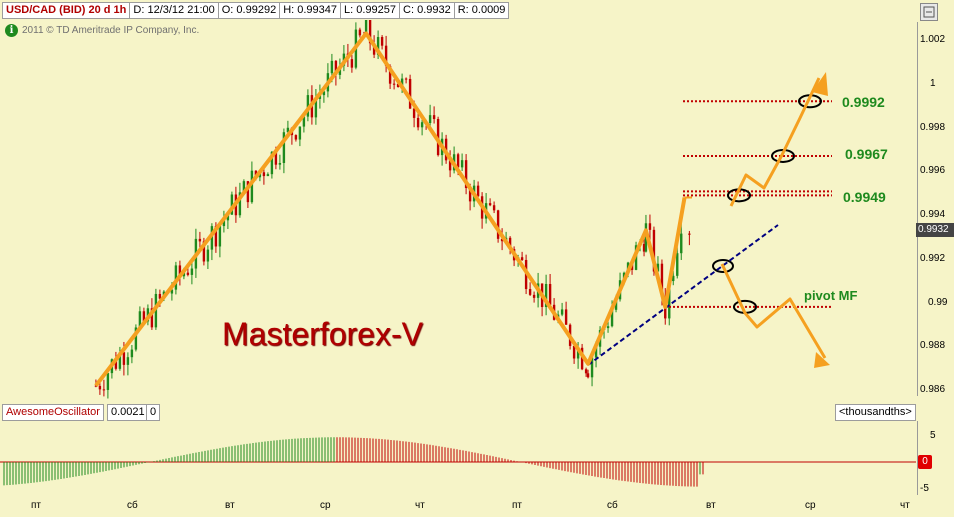 The height and width of the screenshot is (517, 954). What do you see at coordinates (866, 154) in the screenshot?
I see `level-label-1: 0.9967` at bounding box center [866, 154].